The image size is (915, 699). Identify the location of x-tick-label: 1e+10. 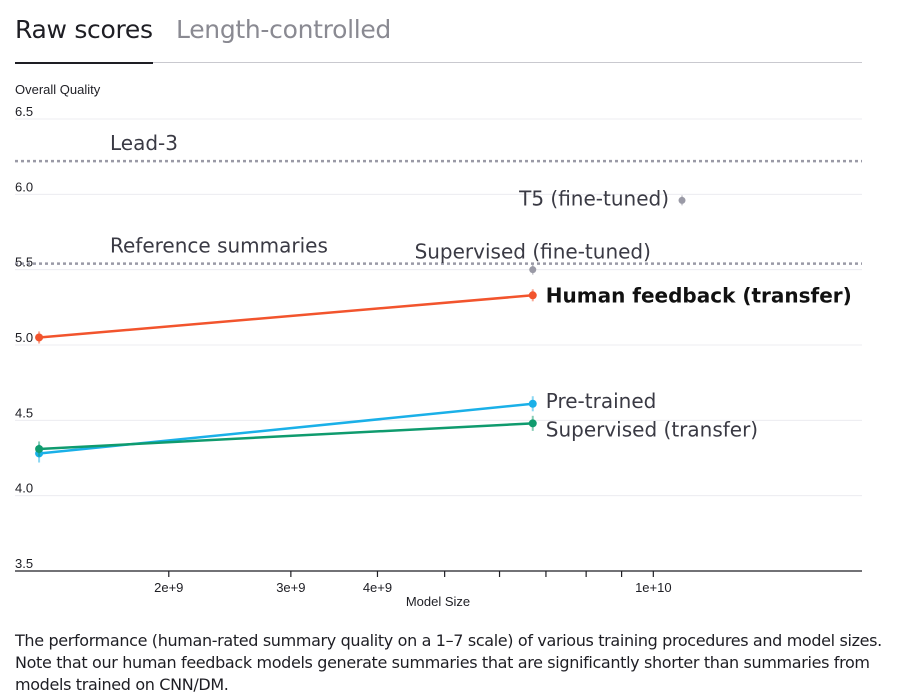
(653, 587).